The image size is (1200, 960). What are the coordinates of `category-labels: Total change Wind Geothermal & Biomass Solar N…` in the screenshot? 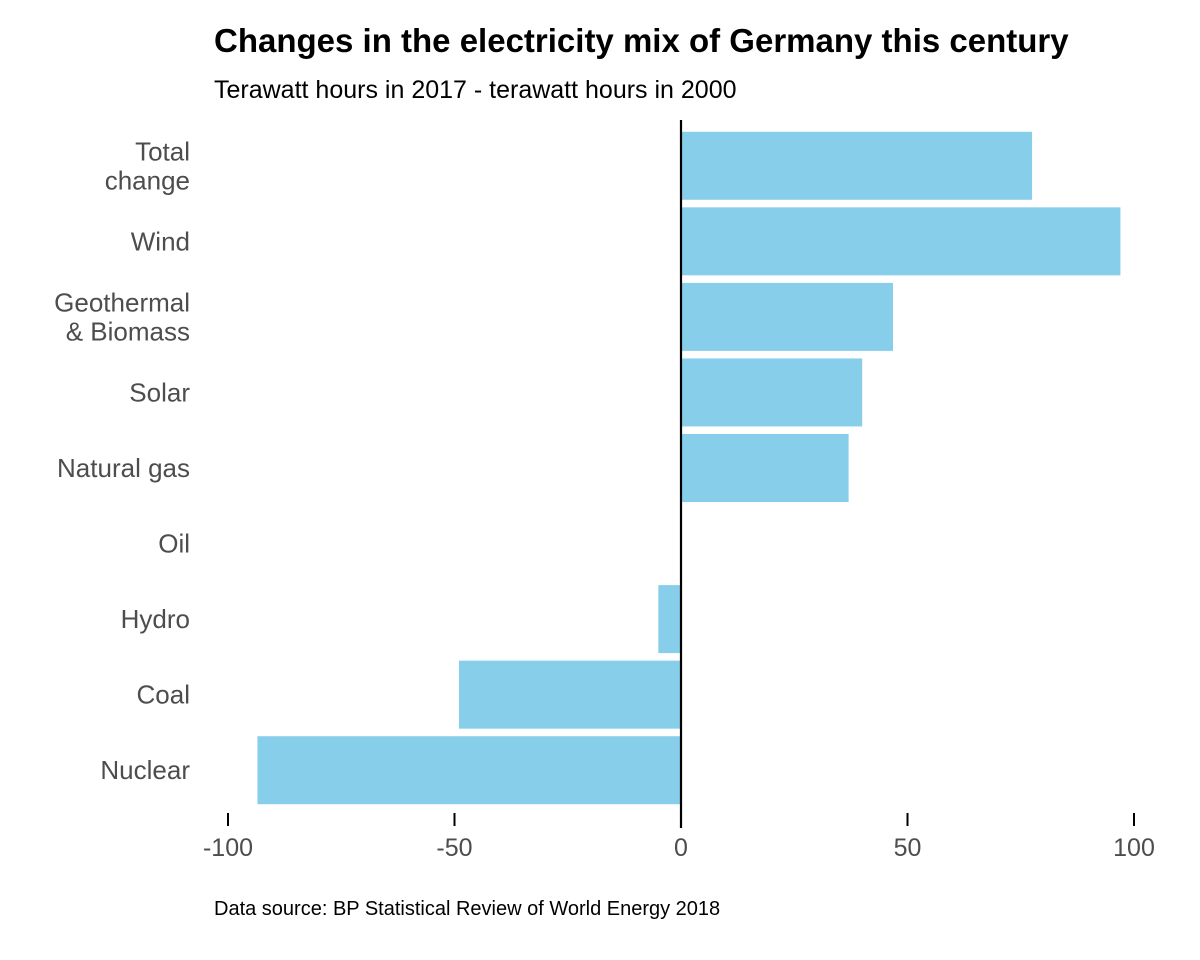 It's located at (122, 460).